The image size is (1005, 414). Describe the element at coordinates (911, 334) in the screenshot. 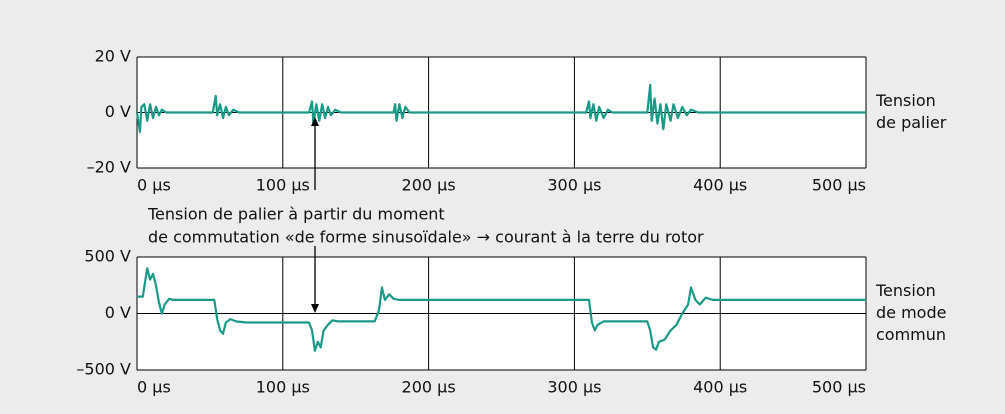

I see `side-label: commun` at that location.